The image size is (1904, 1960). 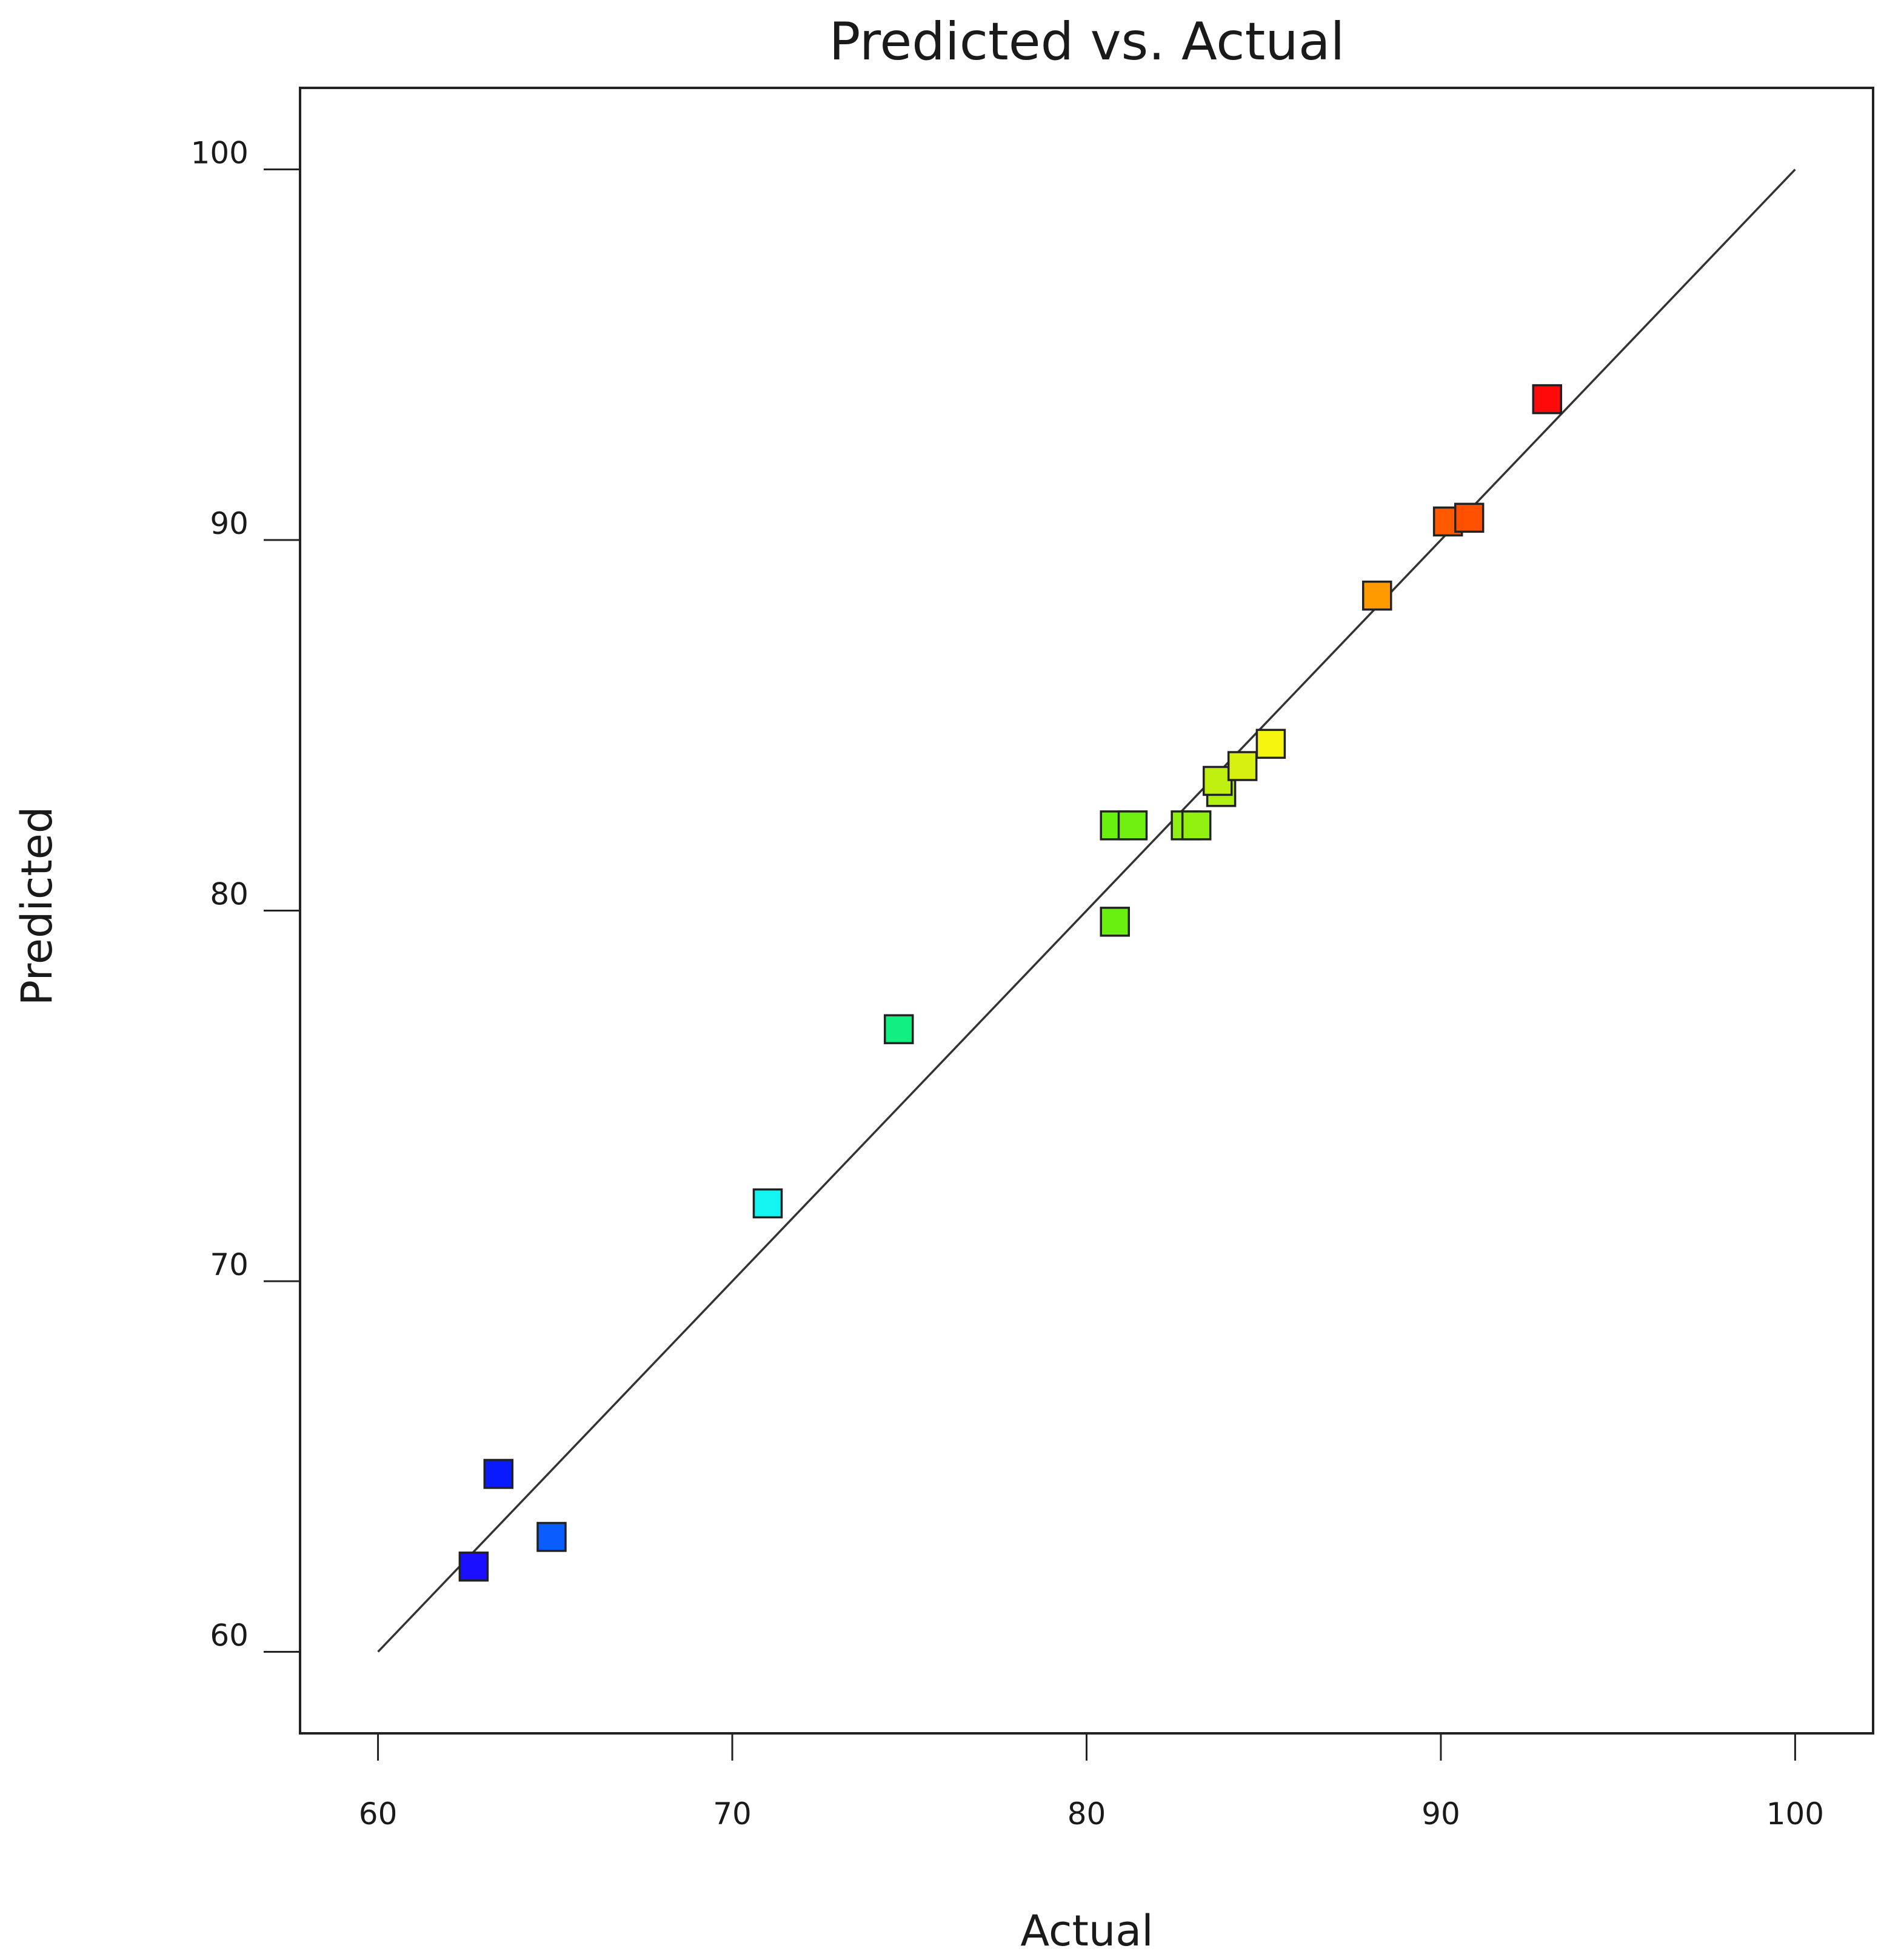 What do you see at coordinates (229, 523) in the screenshot?
I see `y-tick-label: 90` at bounding box center [229, 523].